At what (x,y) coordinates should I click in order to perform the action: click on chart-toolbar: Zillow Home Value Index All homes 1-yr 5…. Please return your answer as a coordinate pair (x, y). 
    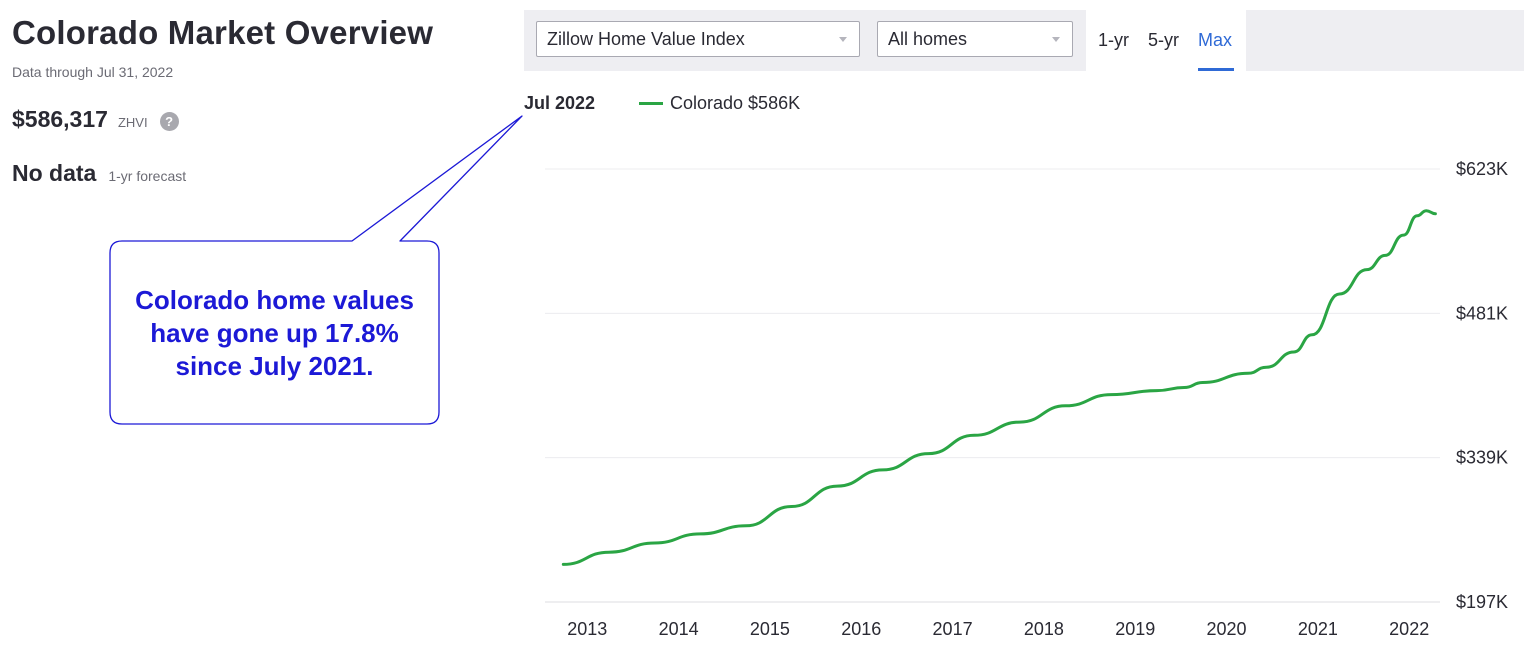
    Looking at the image, I should click on (1024, 40).